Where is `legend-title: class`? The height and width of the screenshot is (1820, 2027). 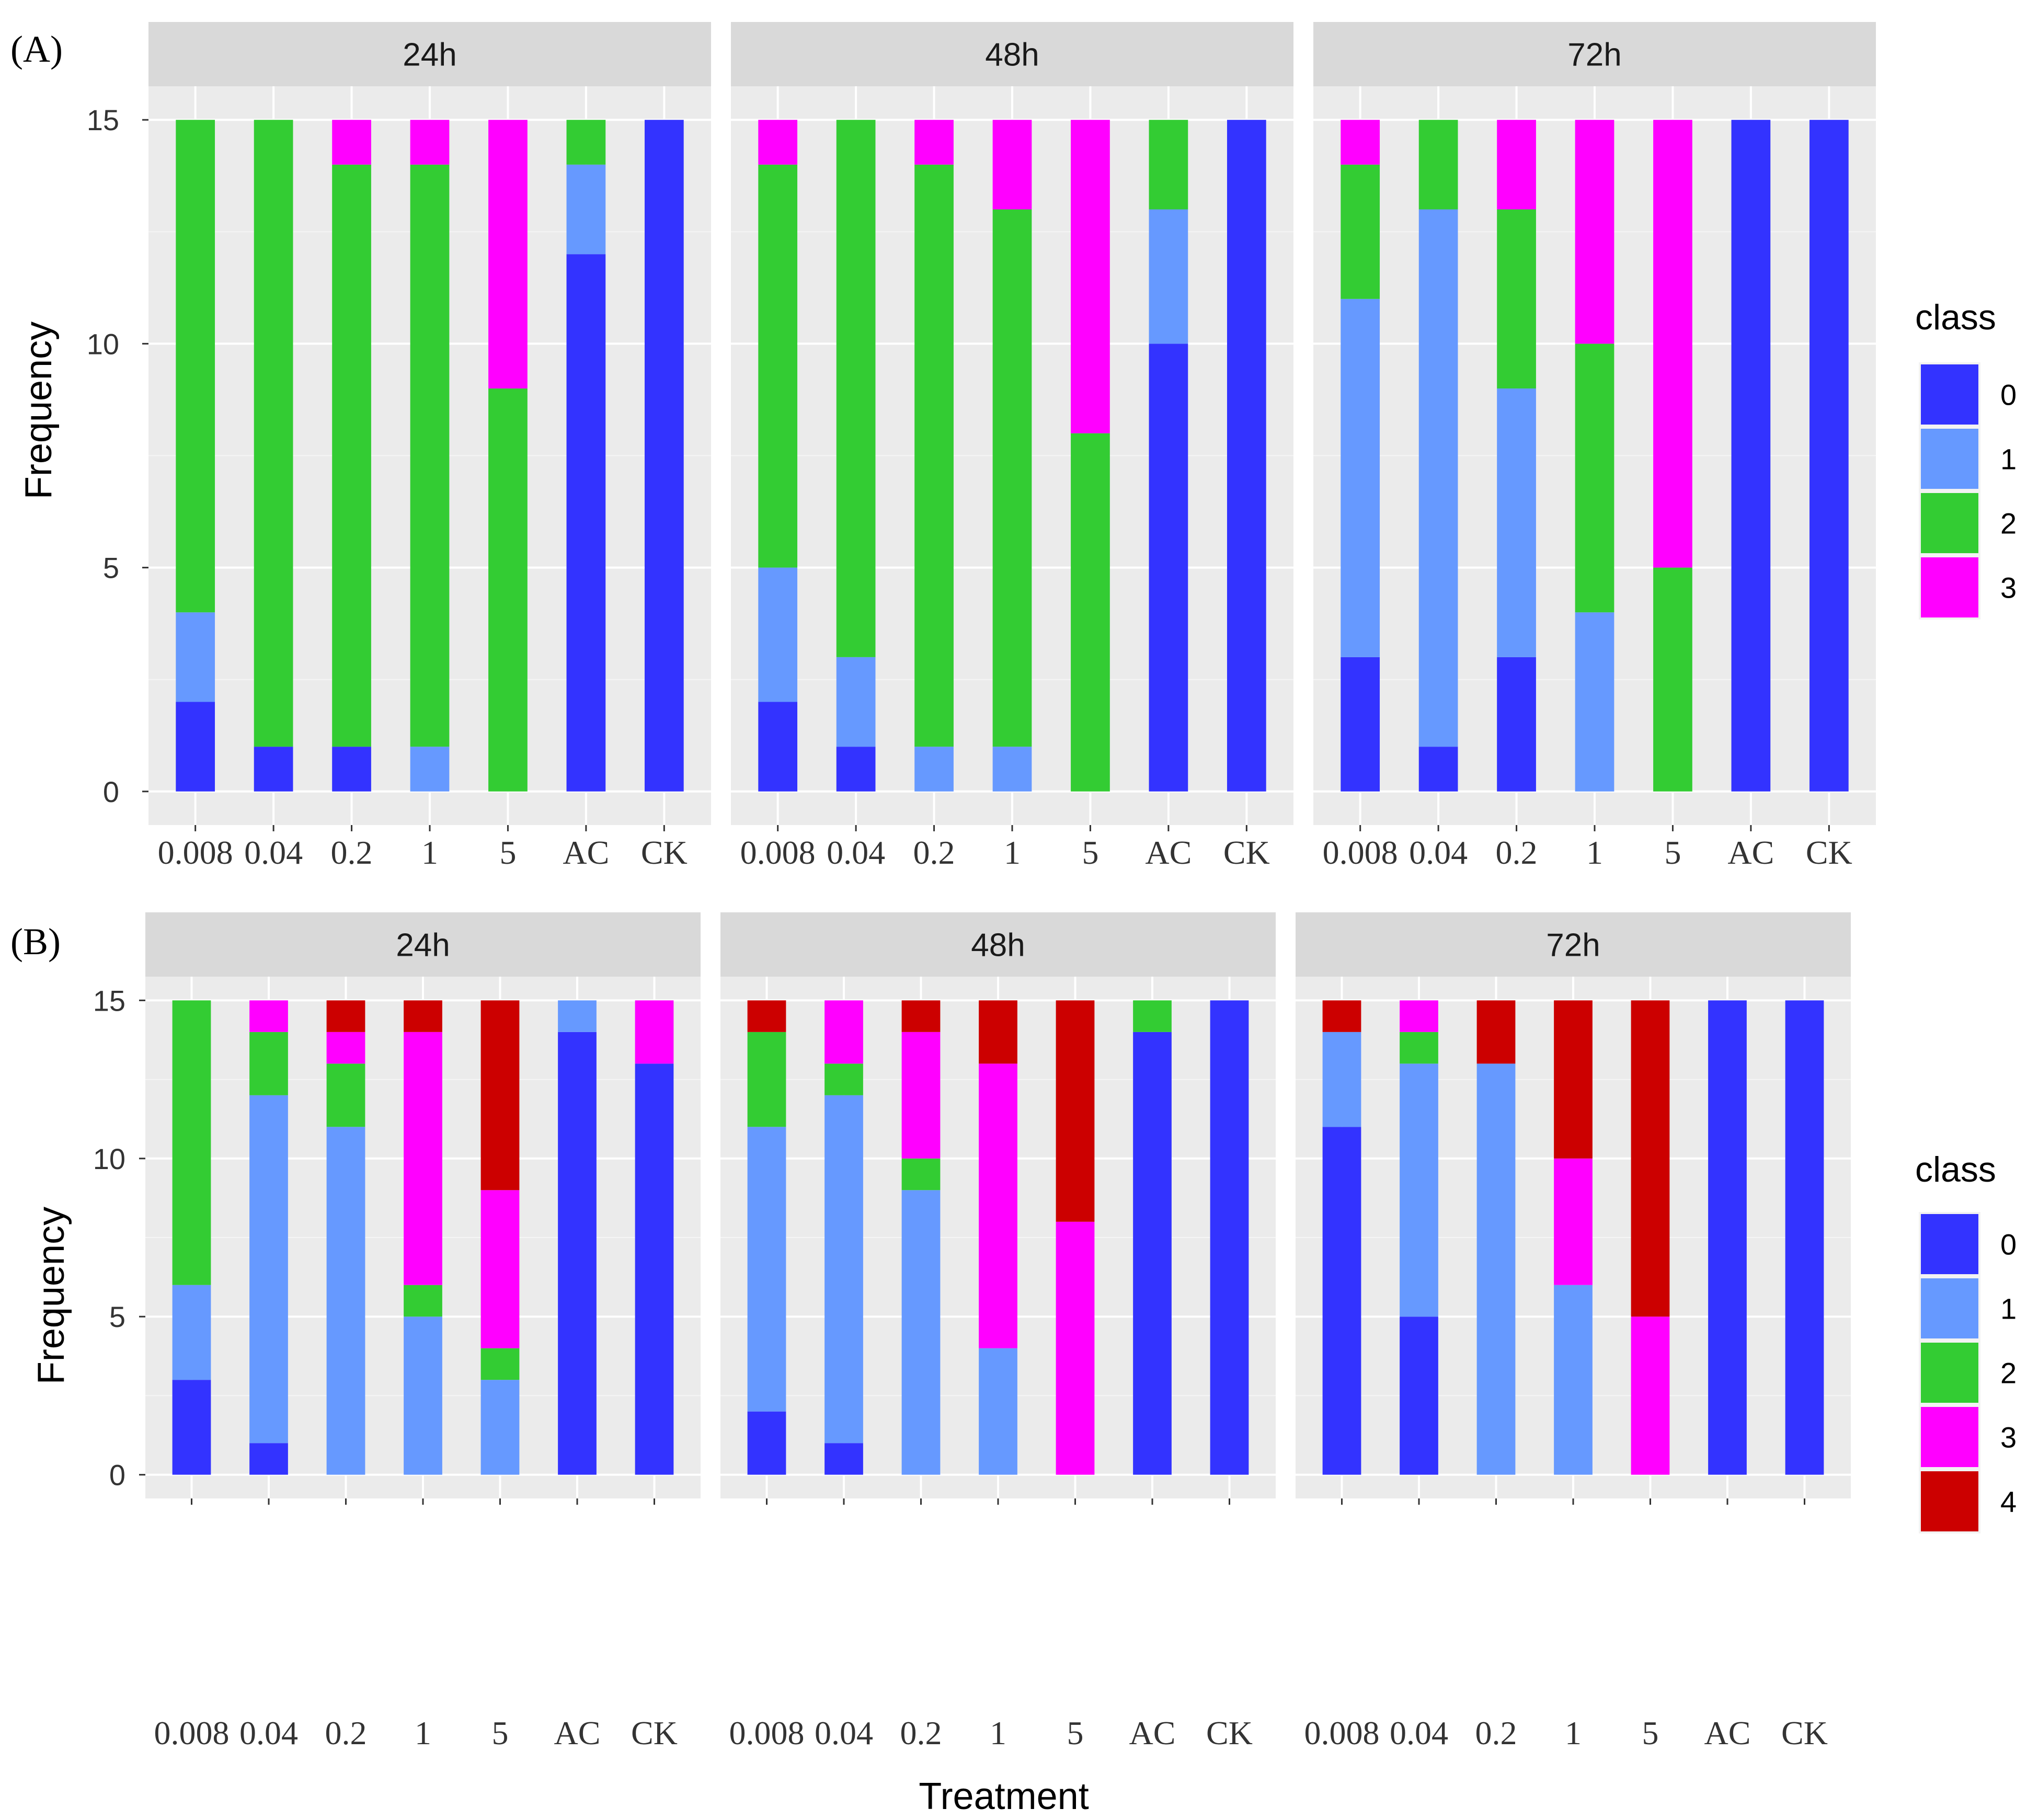 legend-title: class is located at coordinates (1955, 317).